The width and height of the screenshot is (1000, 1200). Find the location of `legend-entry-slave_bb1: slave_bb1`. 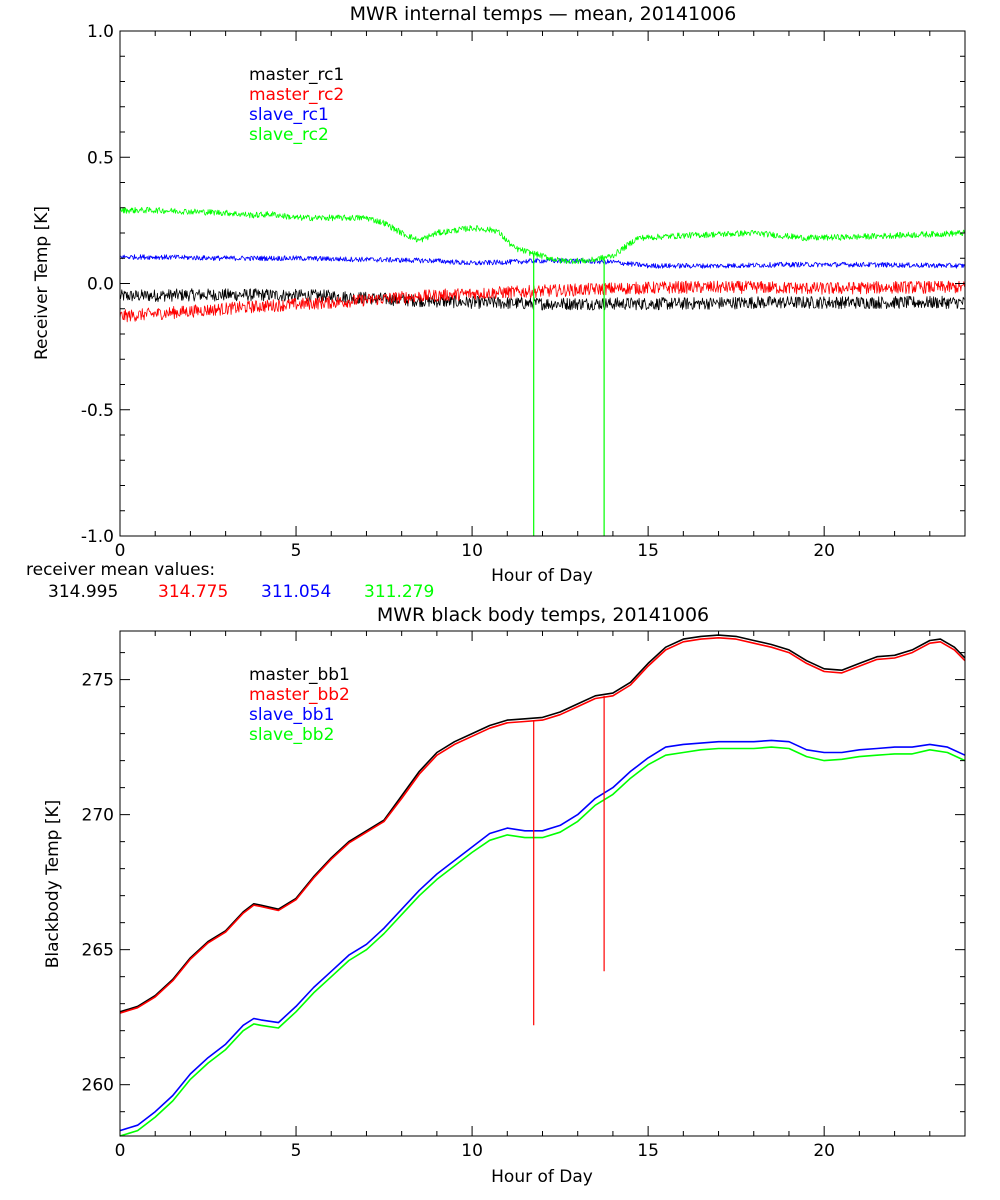

legend-entry-slave_bb1: slave_bb1 is located at coordinates (291, 715).